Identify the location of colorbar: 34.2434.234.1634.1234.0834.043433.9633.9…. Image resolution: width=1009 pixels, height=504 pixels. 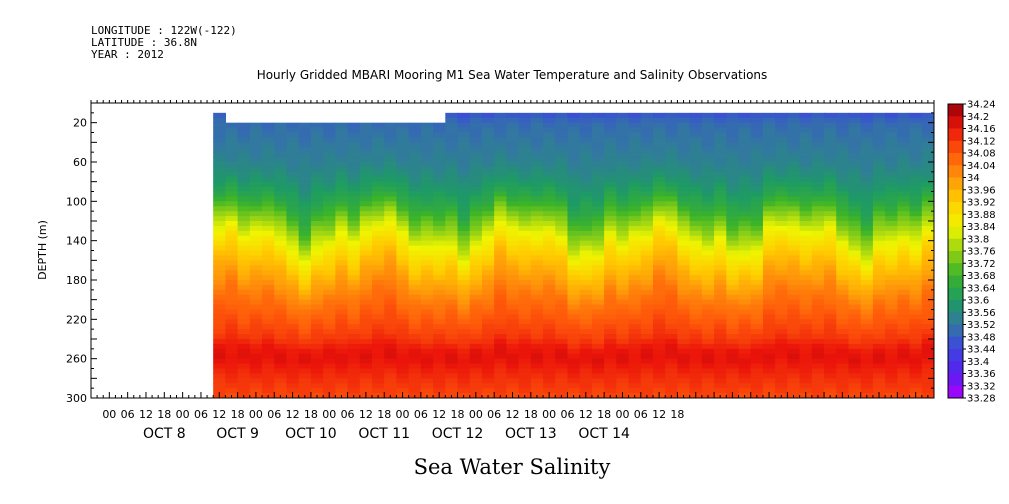
(971, 252).